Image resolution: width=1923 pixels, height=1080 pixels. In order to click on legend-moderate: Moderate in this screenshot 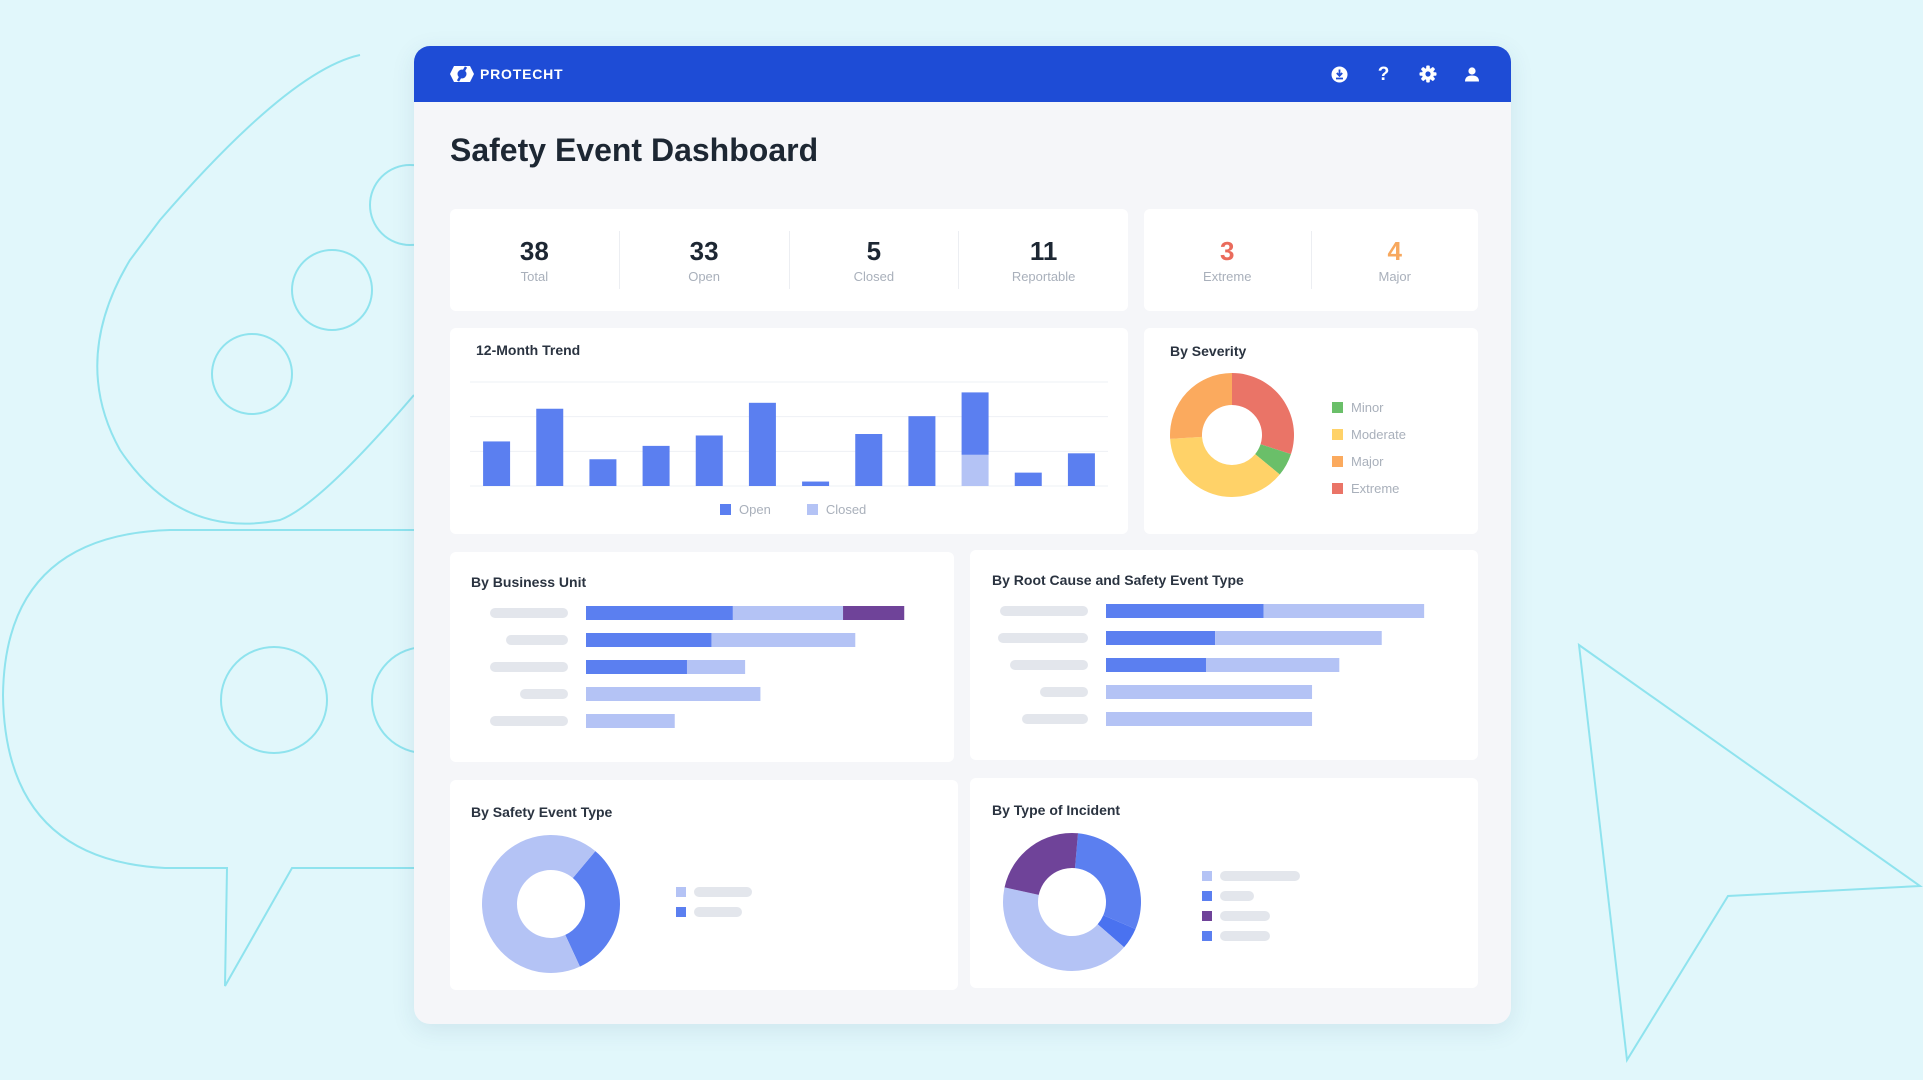, I will do `click(1369, 434)`.